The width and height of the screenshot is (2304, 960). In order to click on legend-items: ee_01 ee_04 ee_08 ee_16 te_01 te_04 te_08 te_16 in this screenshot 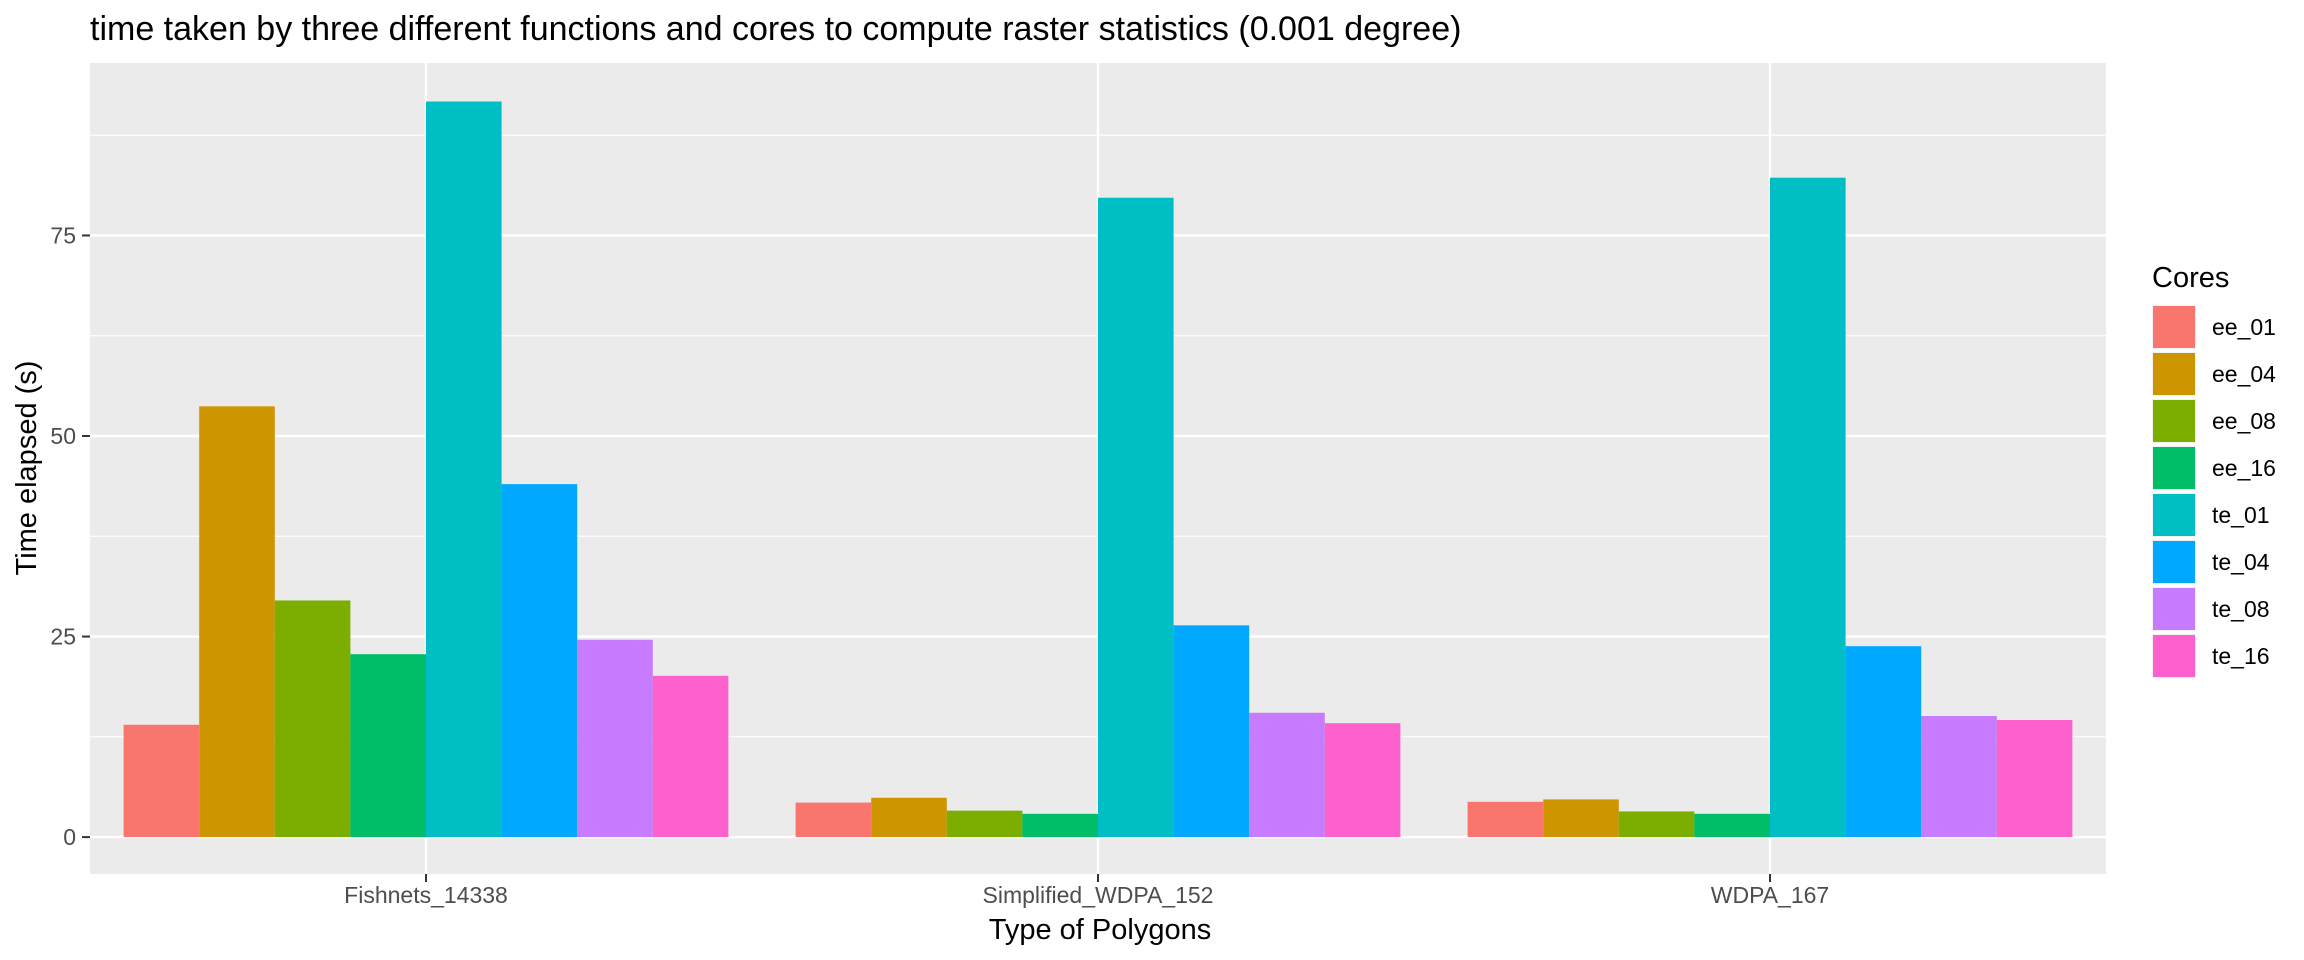, I will do `click(2214, 491)`.